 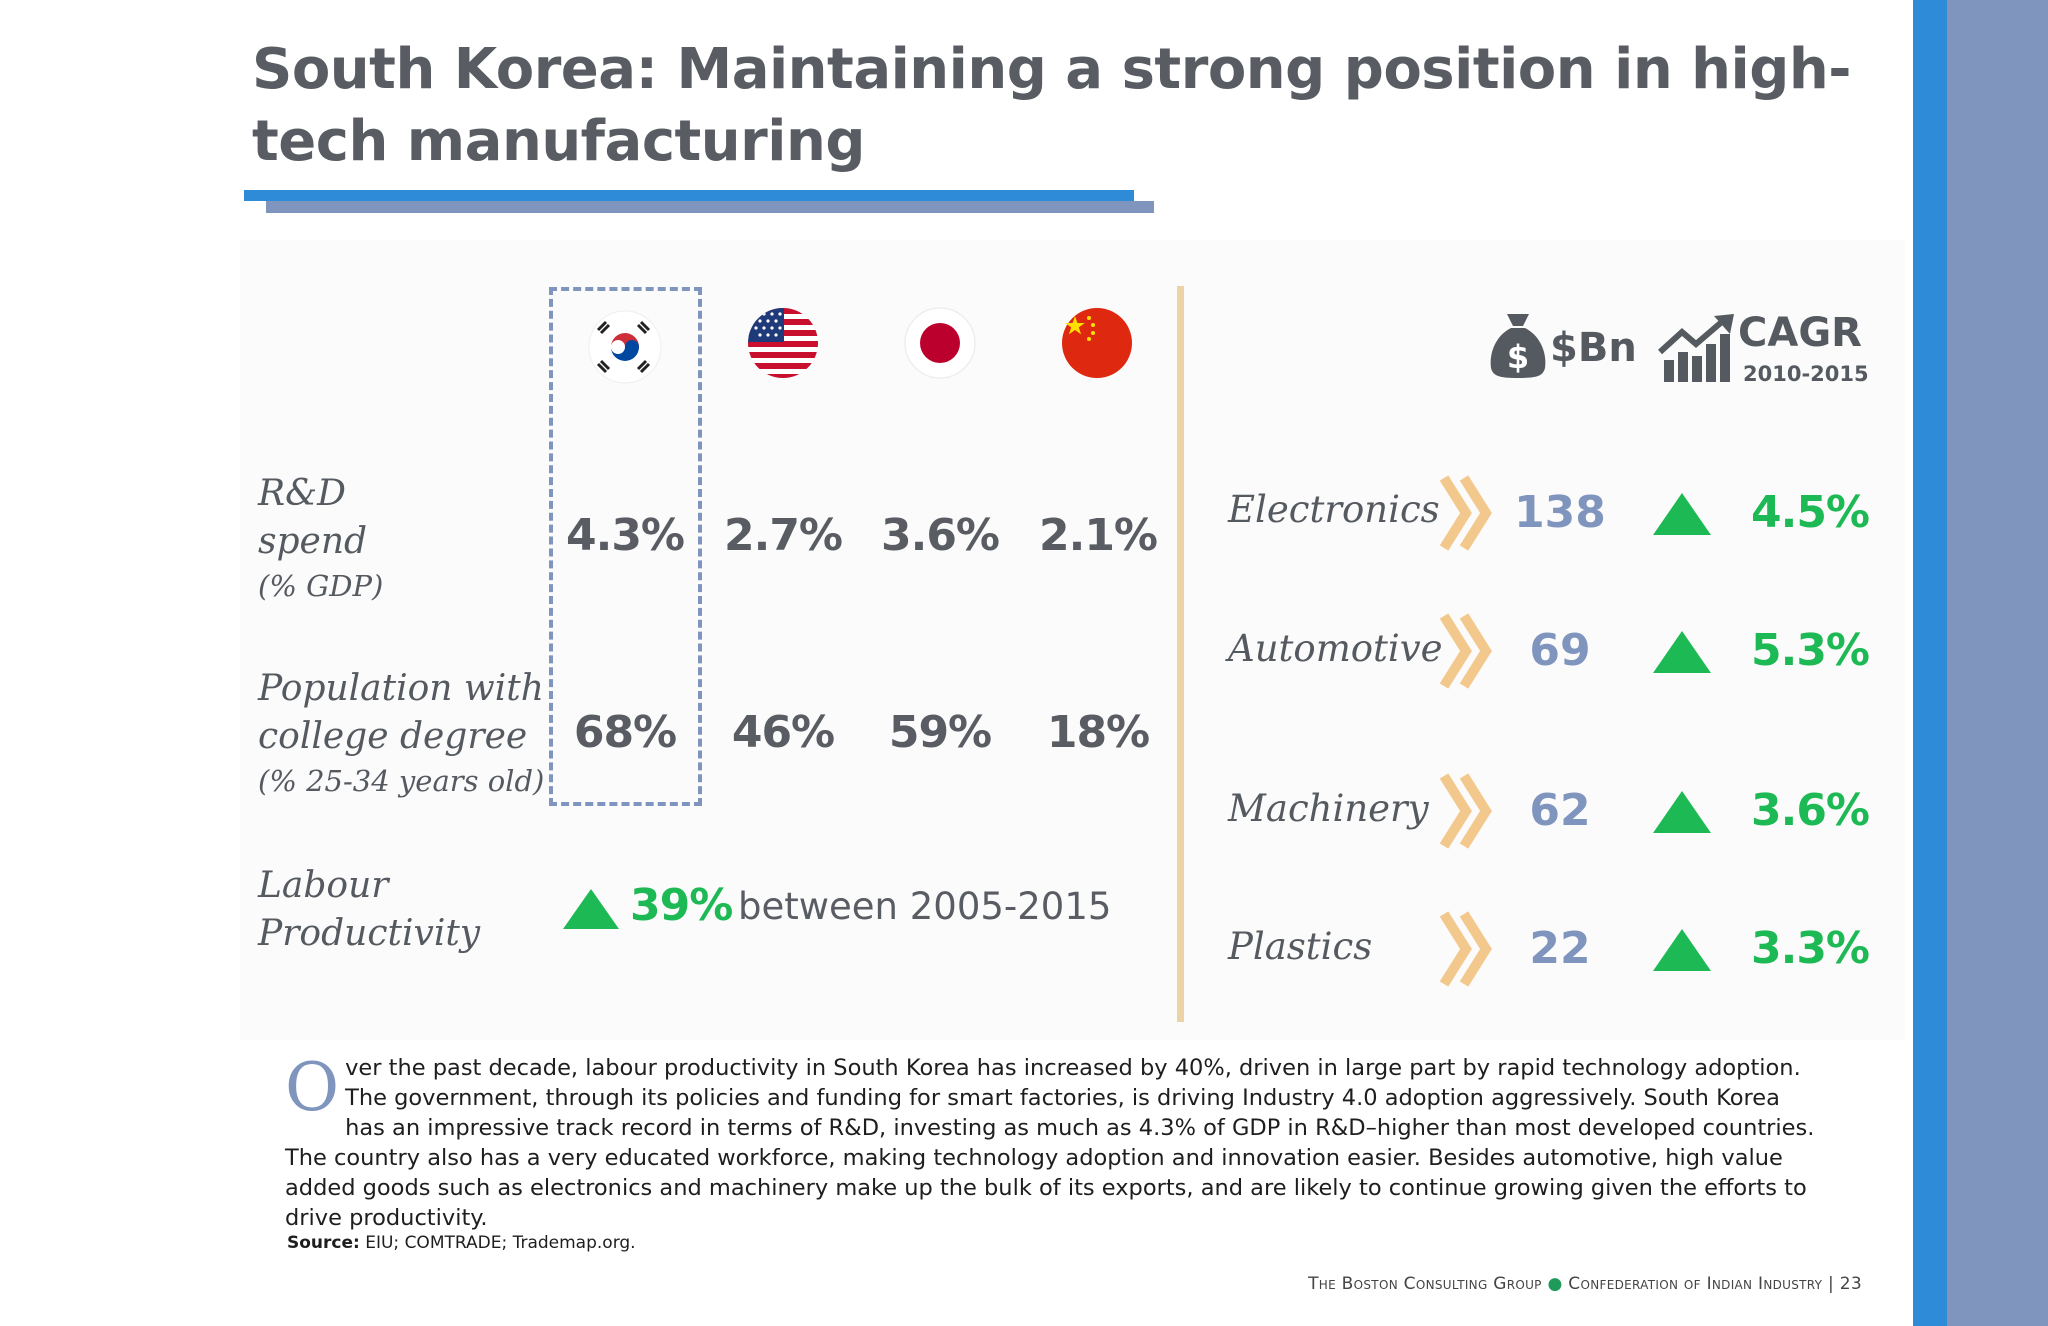 I want to click on rd-value-us: 2.7%, so click(x=783, y=535).